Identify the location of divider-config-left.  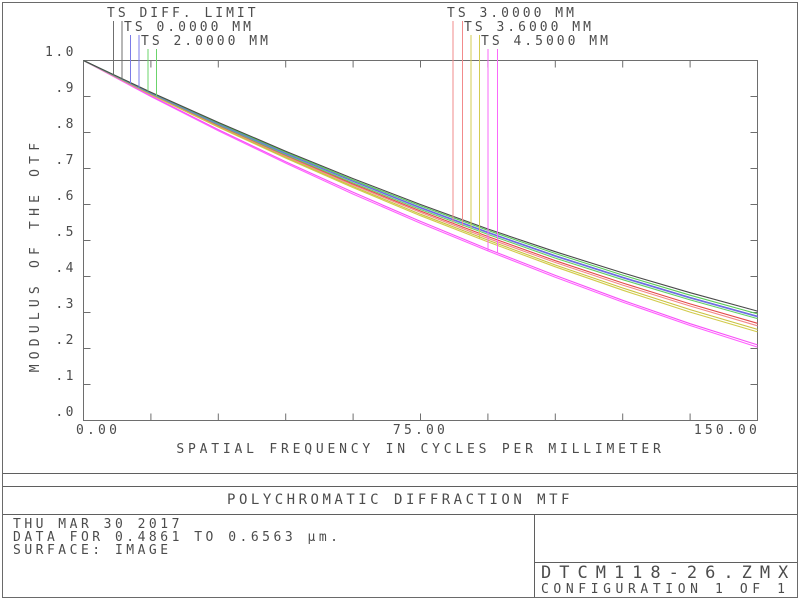
(534, 555).